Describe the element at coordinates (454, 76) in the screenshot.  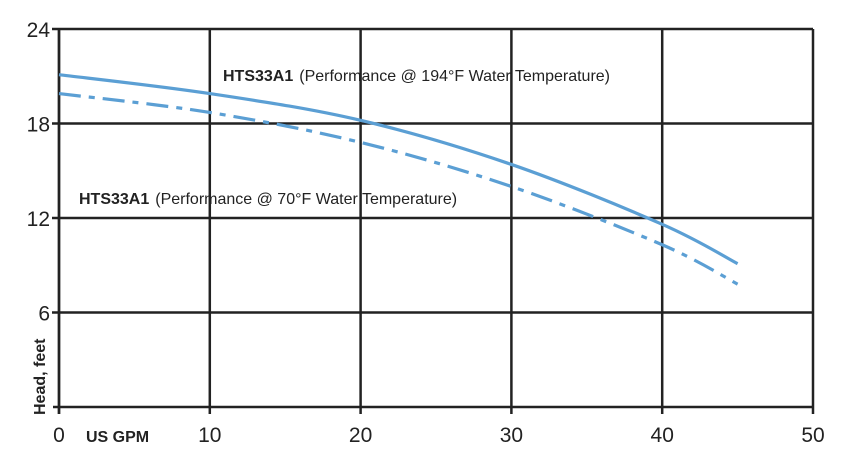
I see `series-note: (Performance @ 194°F Water Temperature)` at that location.